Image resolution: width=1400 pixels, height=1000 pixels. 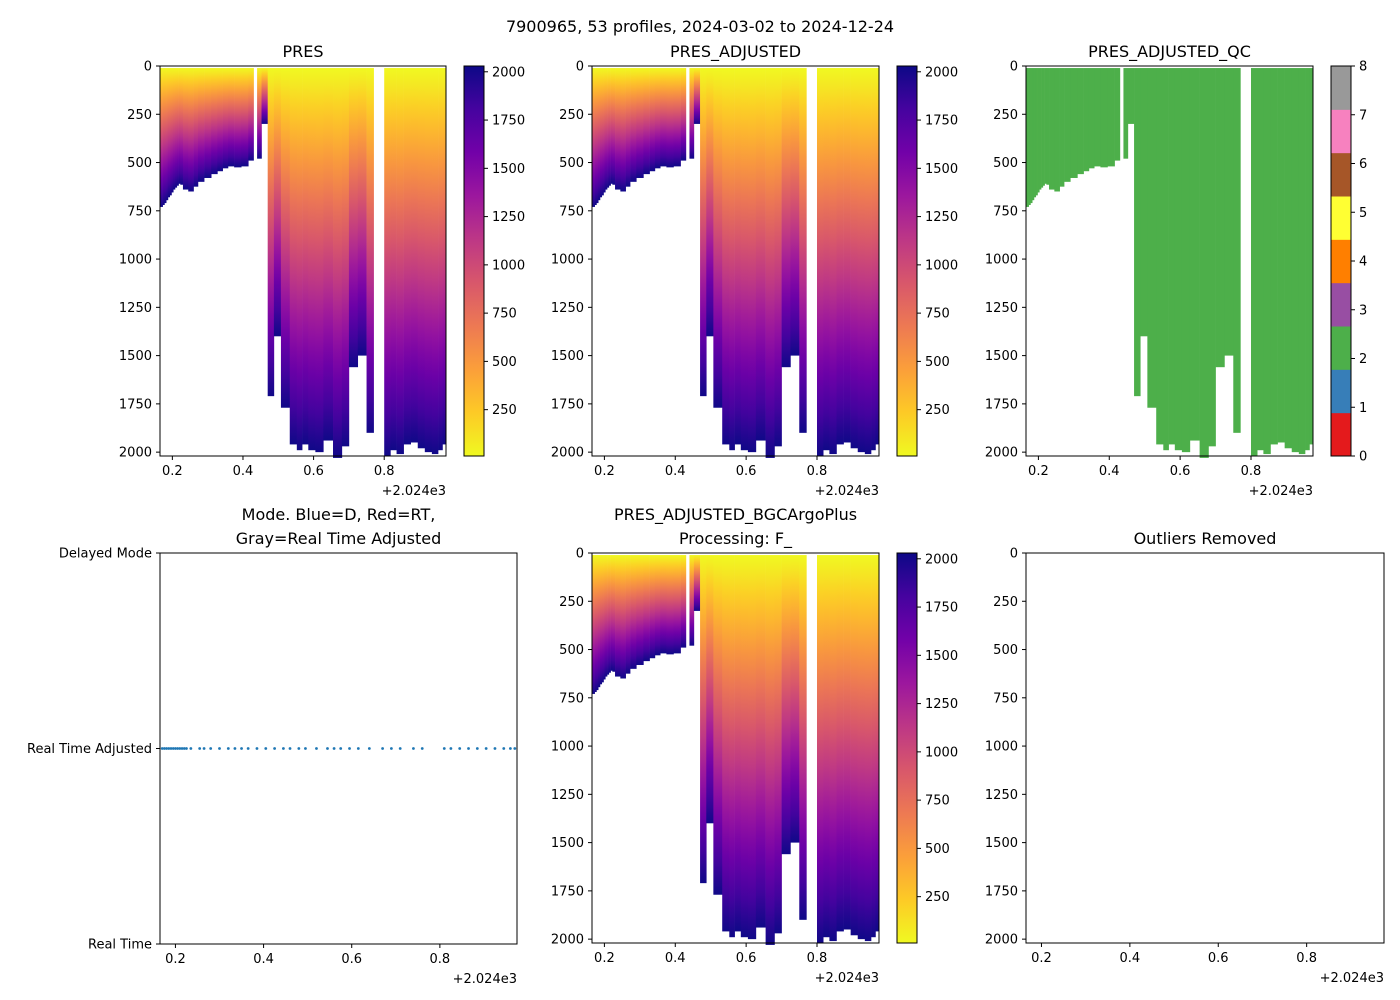 What do you see at coordinates (1363, 67) in the screenshot?
I see `colorbar-tick-label: 8` at bounding box center [1363, 67].